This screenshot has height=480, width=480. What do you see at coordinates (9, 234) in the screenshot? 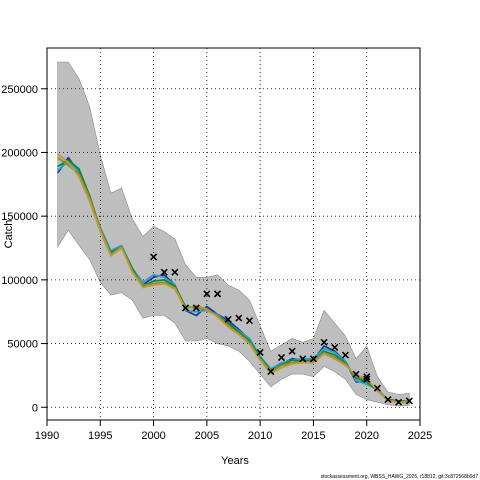
I see `y-axis-title: Catch` at bounding box center [9, 234].